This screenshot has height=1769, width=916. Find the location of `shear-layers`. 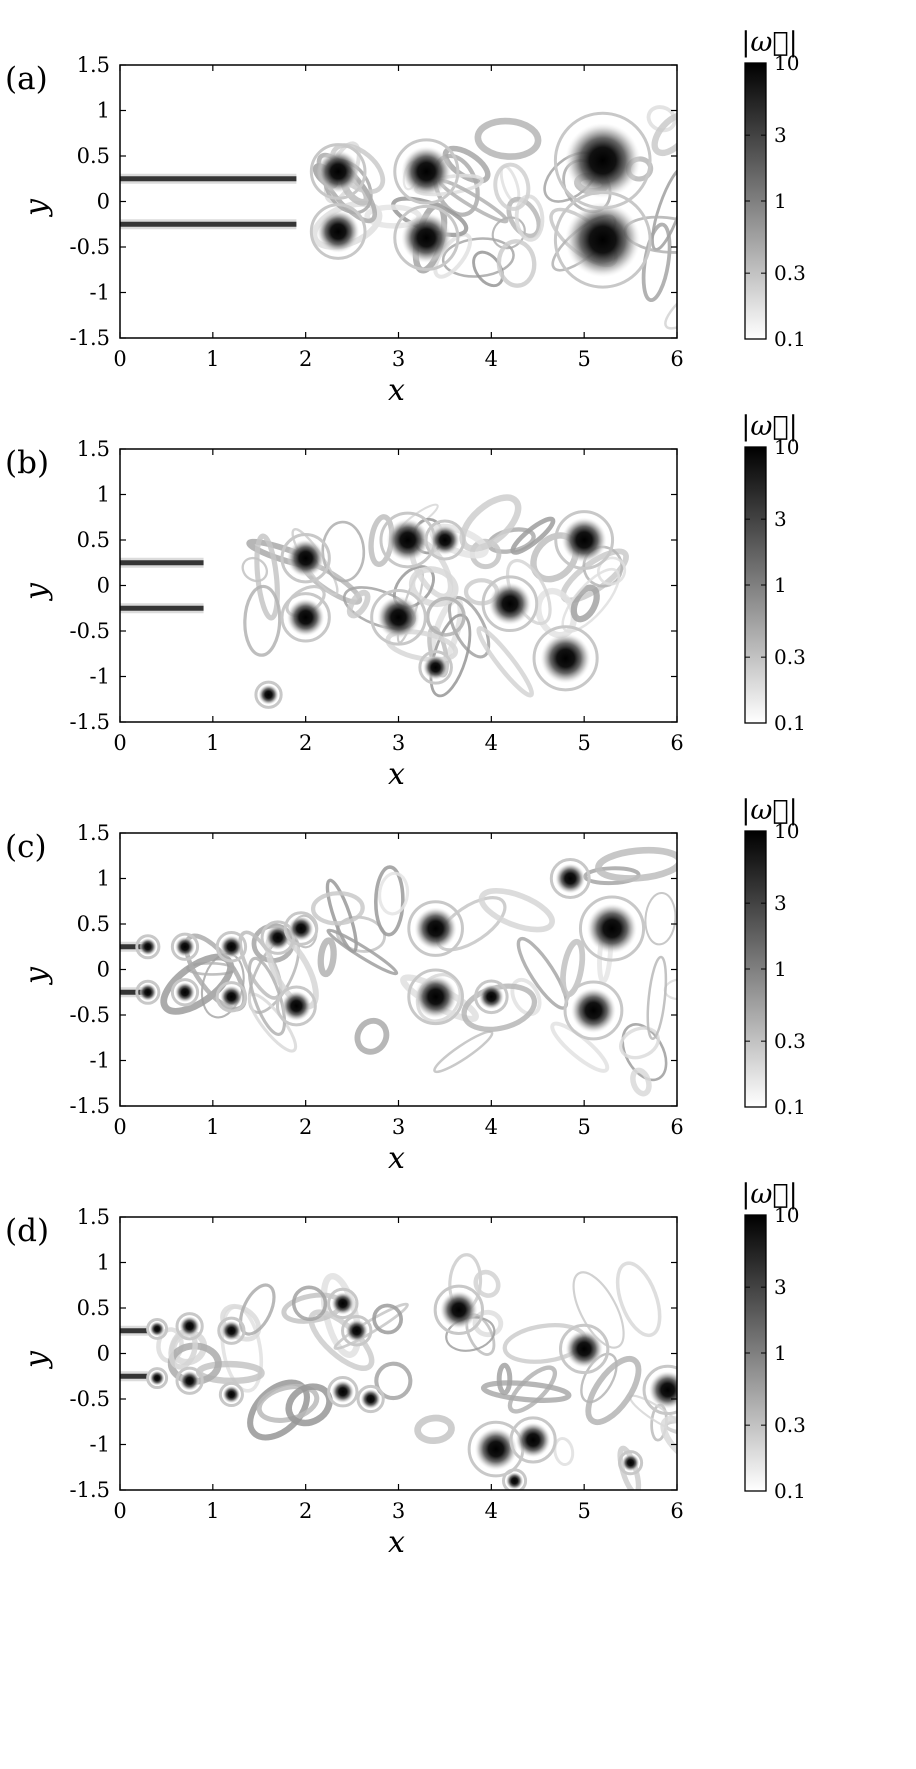

shear-layers is located at coordinates (162, 585).